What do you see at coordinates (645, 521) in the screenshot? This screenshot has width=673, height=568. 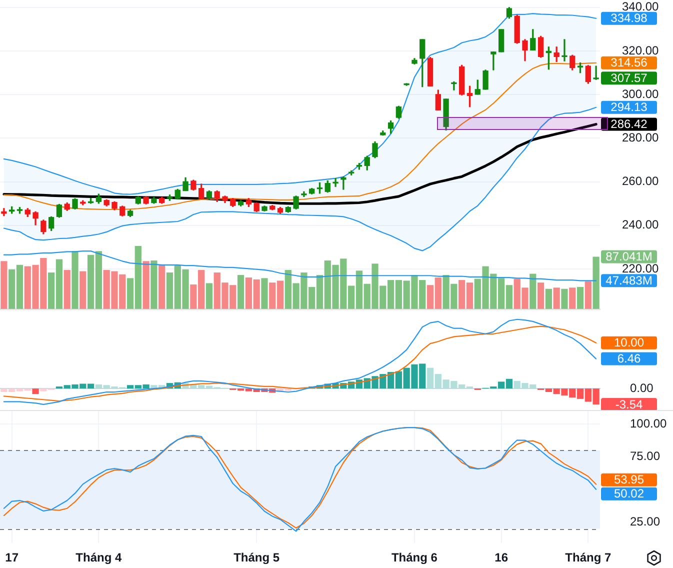 I see `y-tick-label: 25.00` at bounding box center [645, 521].